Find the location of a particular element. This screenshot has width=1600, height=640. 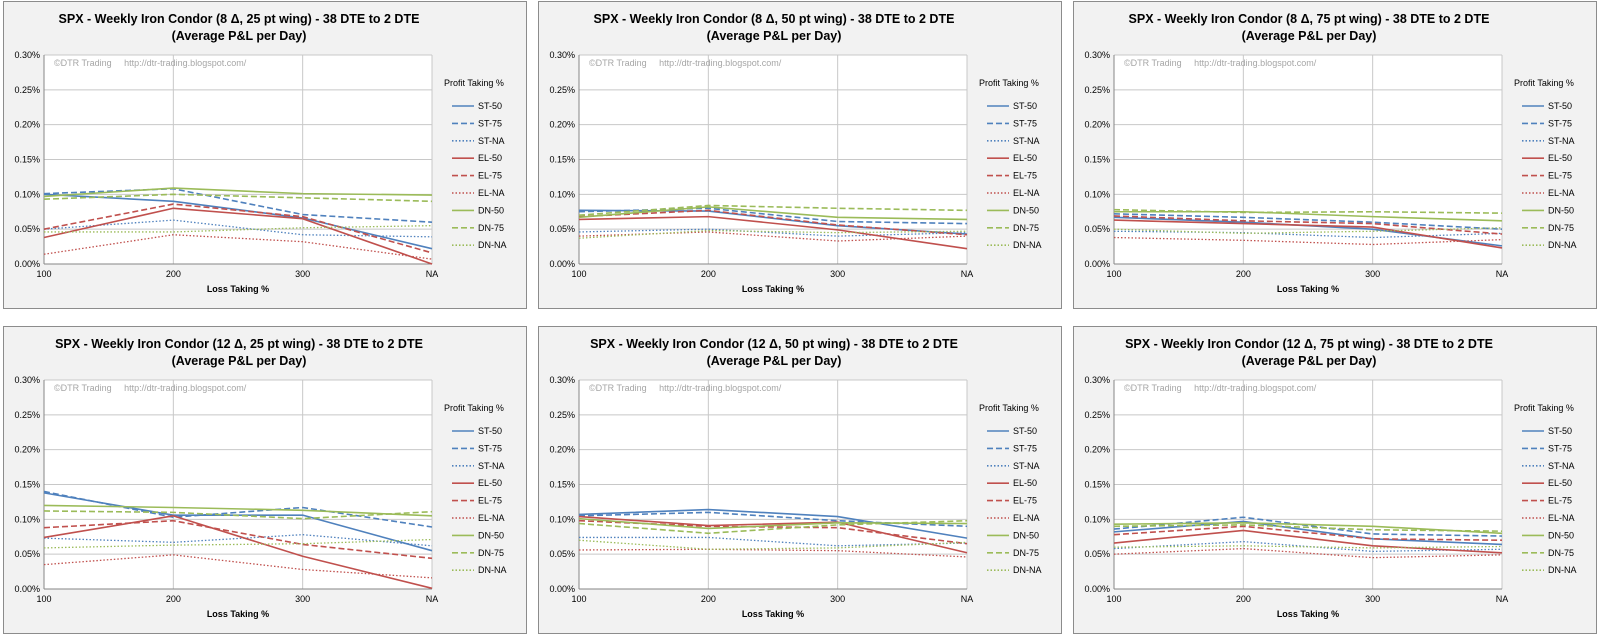

series-line-dn-na is located at coordinates (238, 229).